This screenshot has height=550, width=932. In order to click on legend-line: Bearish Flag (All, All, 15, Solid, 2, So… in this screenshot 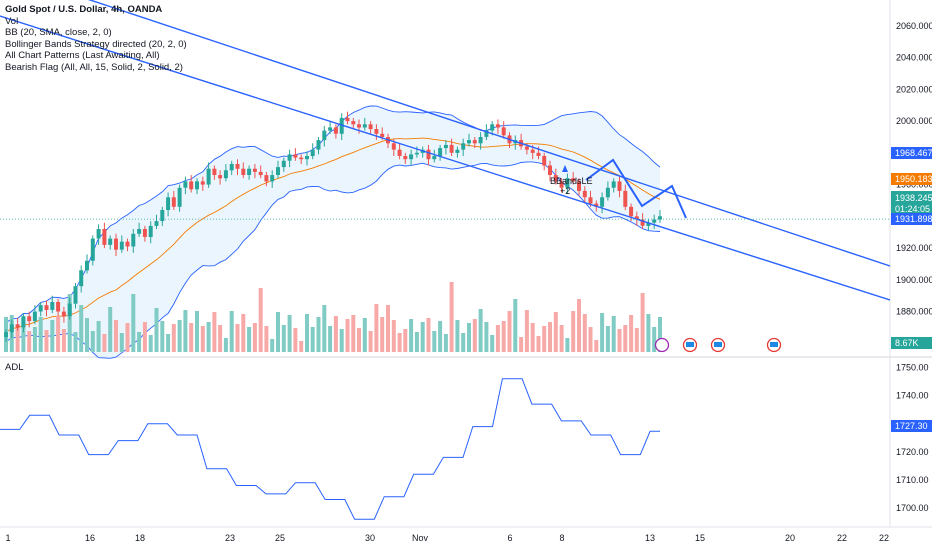, I will do `click(94, 67)`.